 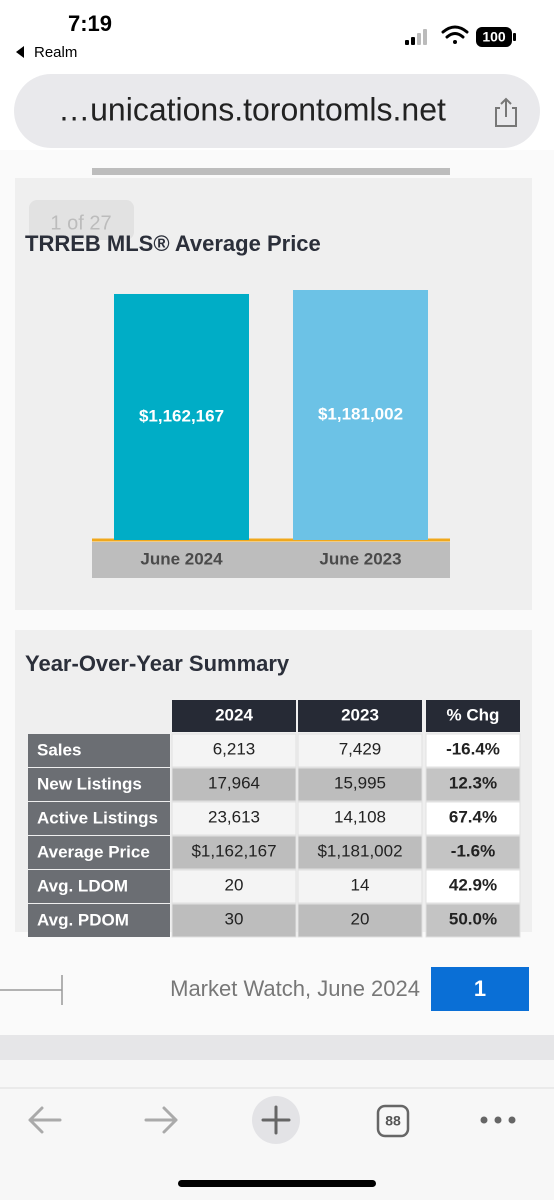 What do you see at coordinates (82, 885) in the screenshot?
I see `row-label: Avg. LDOM` at bounding box center [82, 885].